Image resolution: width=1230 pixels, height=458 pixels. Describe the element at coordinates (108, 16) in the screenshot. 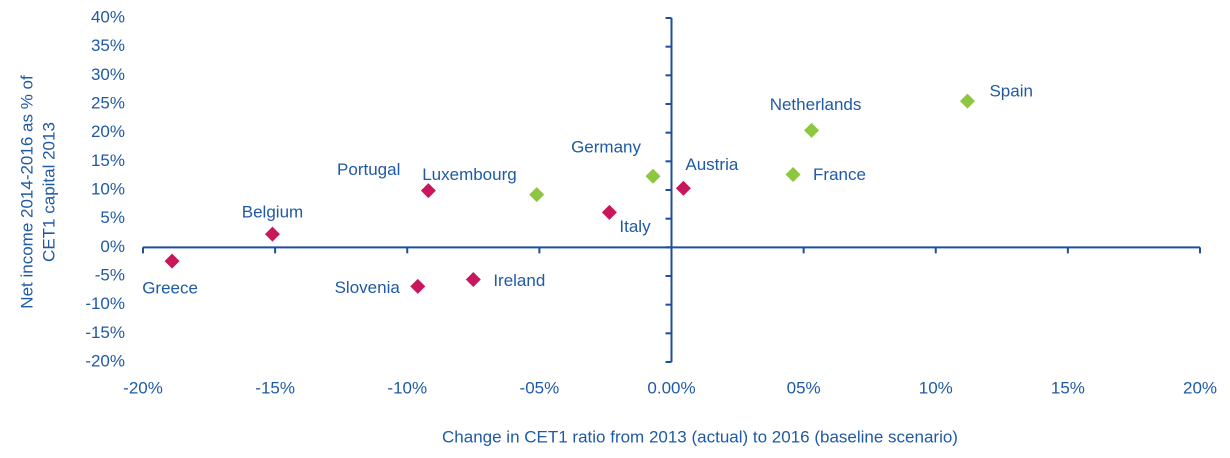

I see `y-tick-label: 40%` at that location.